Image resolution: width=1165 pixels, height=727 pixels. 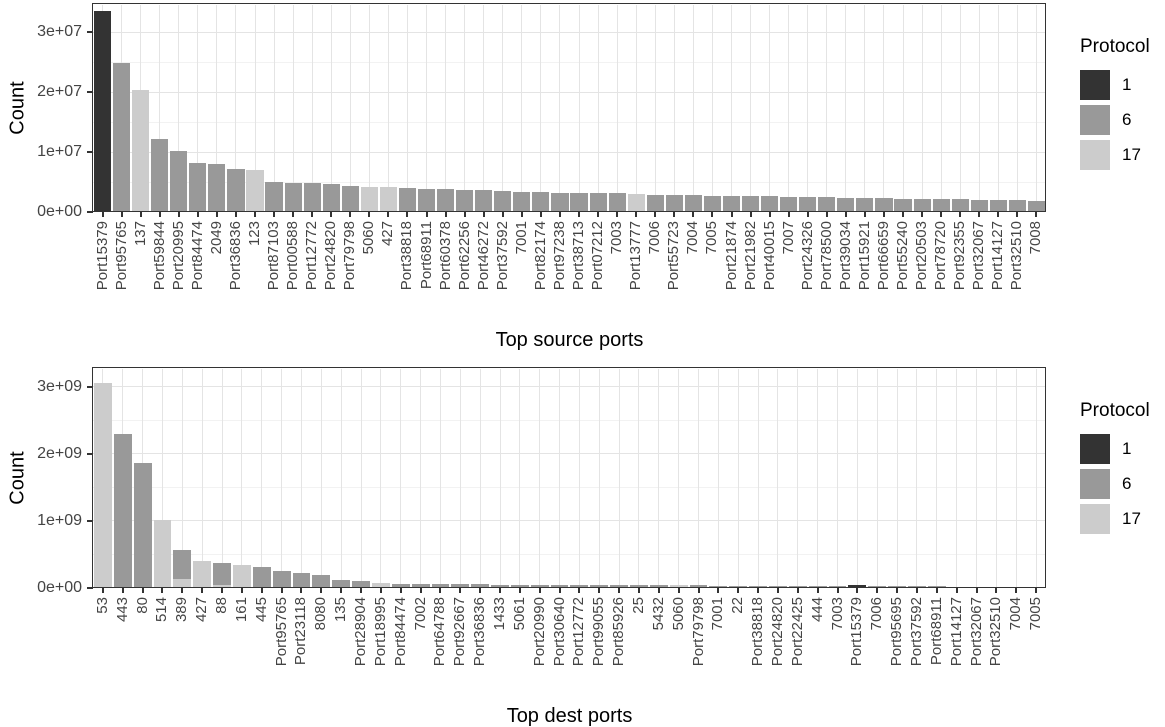 I want to click on x-tick-label: 5060, so click(x=678, y=614).